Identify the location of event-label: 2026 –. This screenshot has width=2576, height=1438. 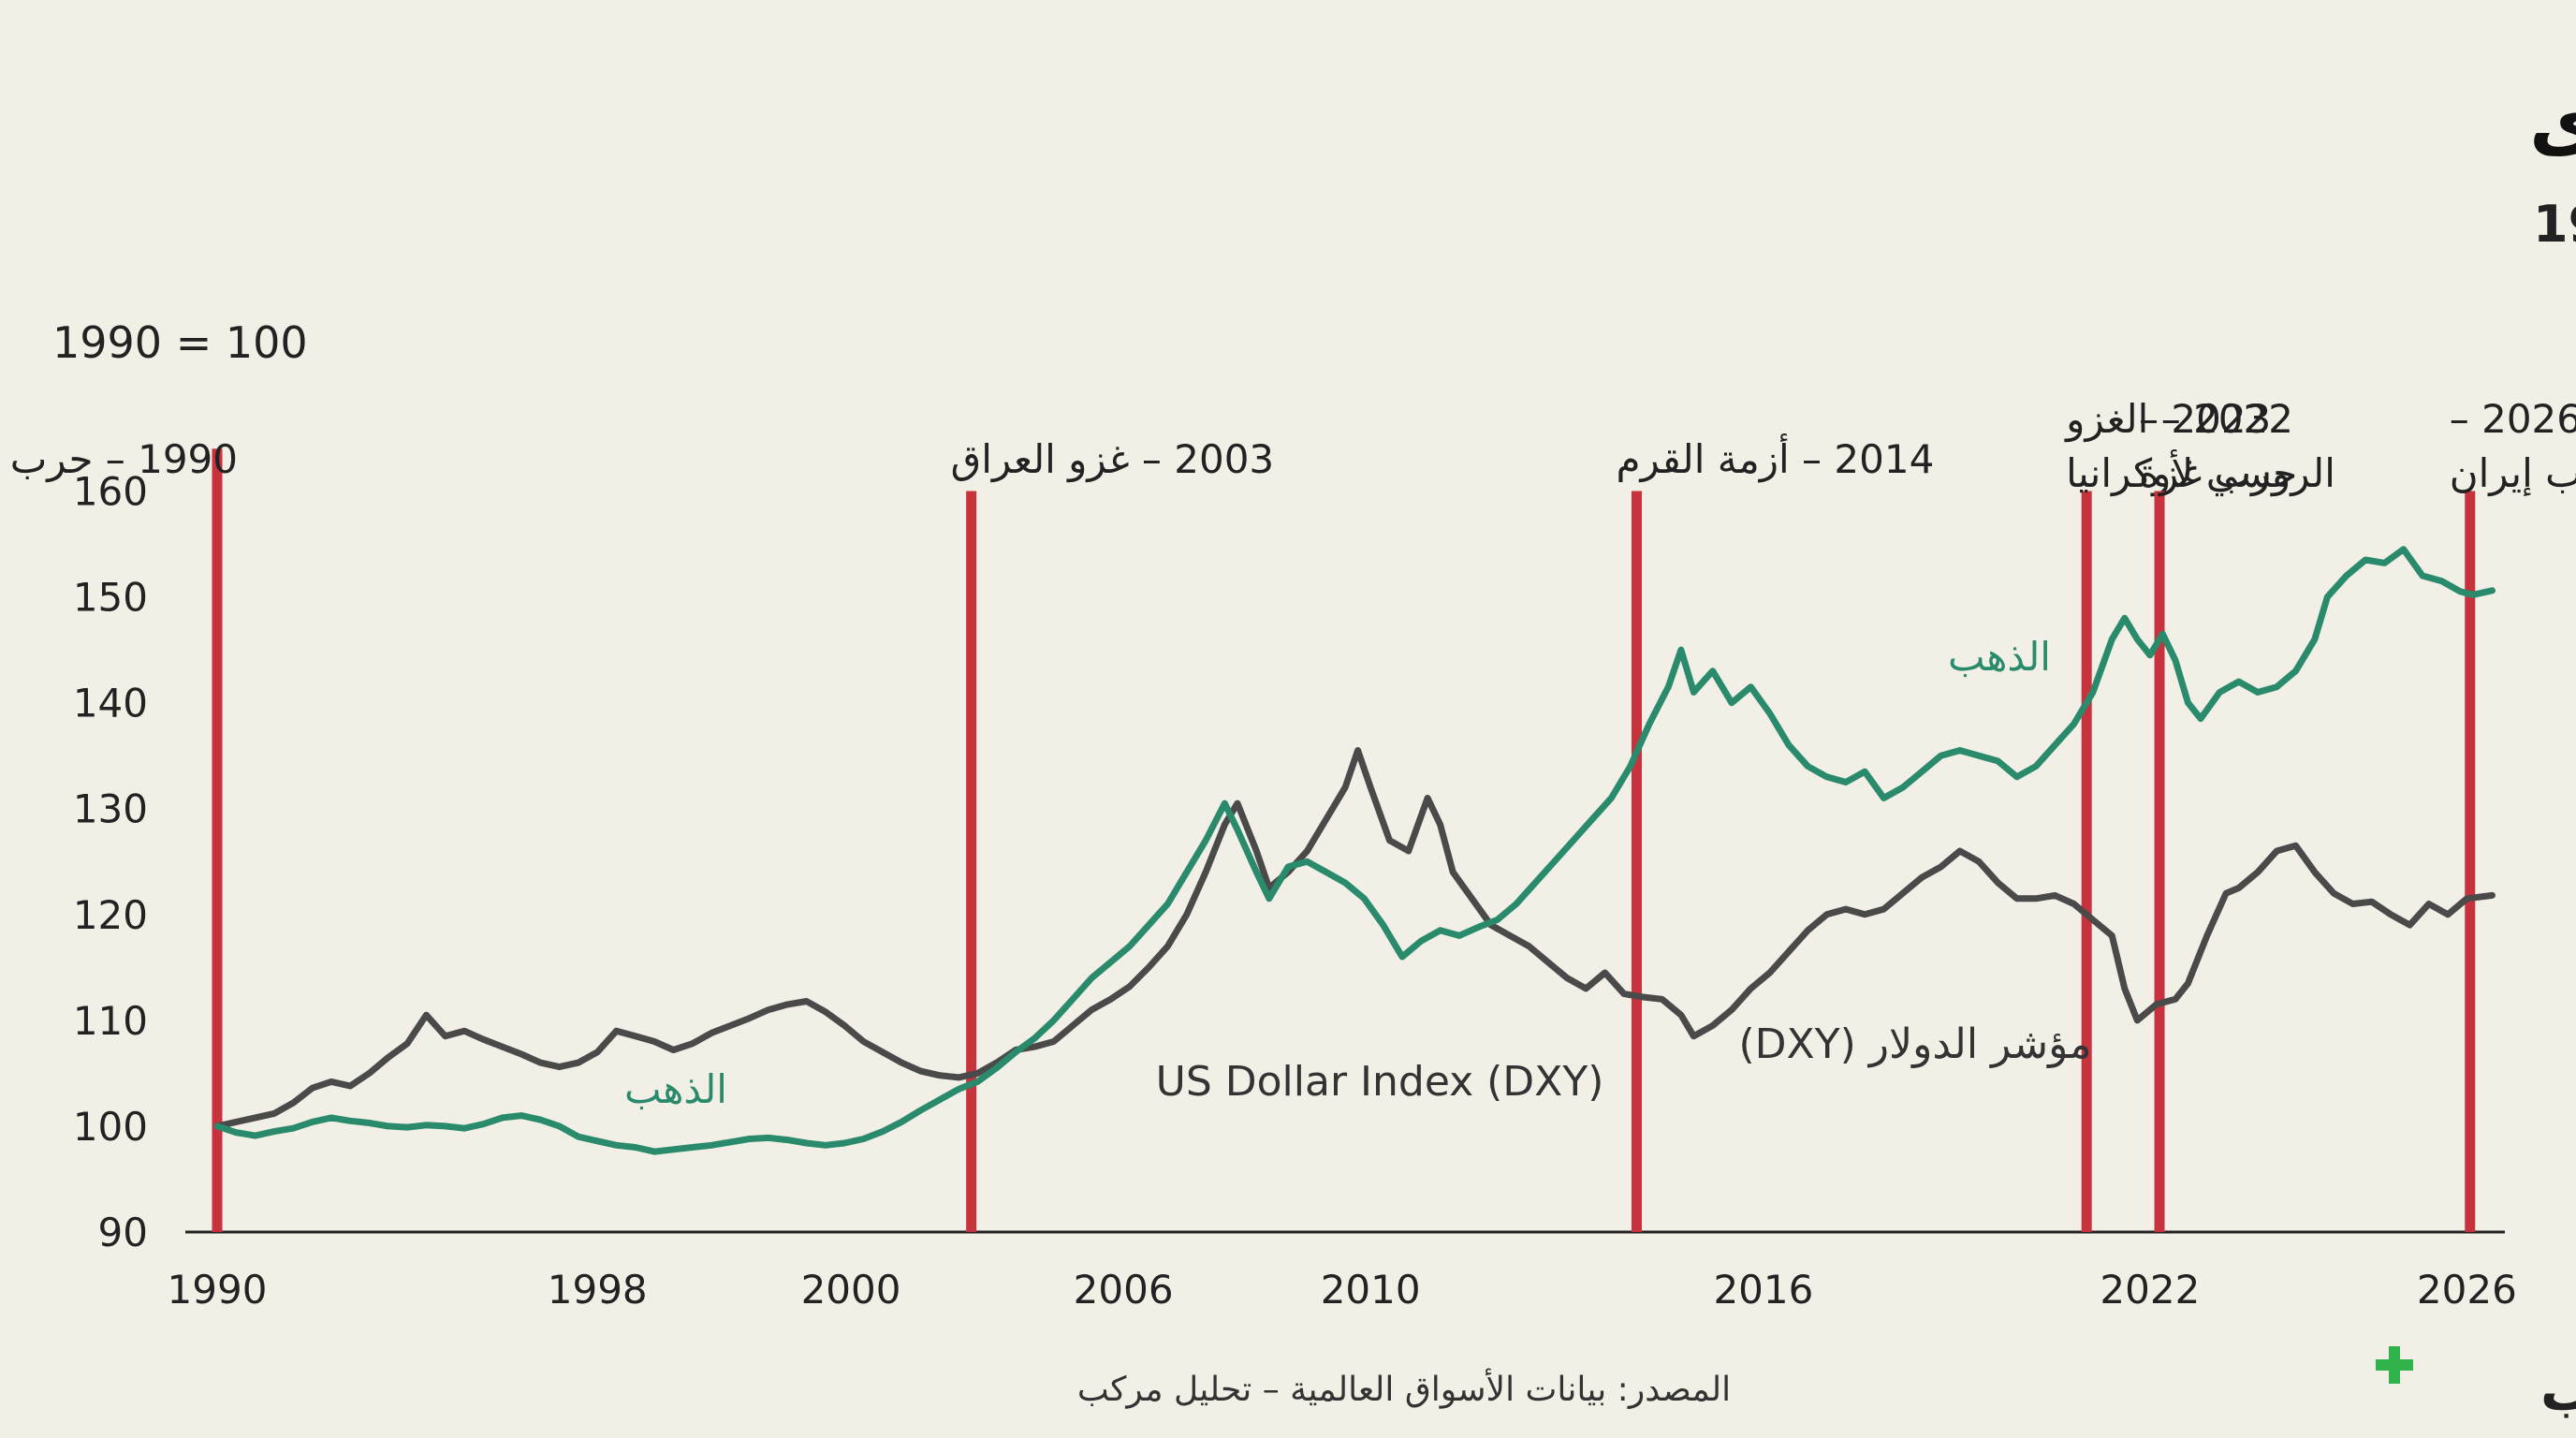
(2513, 419).